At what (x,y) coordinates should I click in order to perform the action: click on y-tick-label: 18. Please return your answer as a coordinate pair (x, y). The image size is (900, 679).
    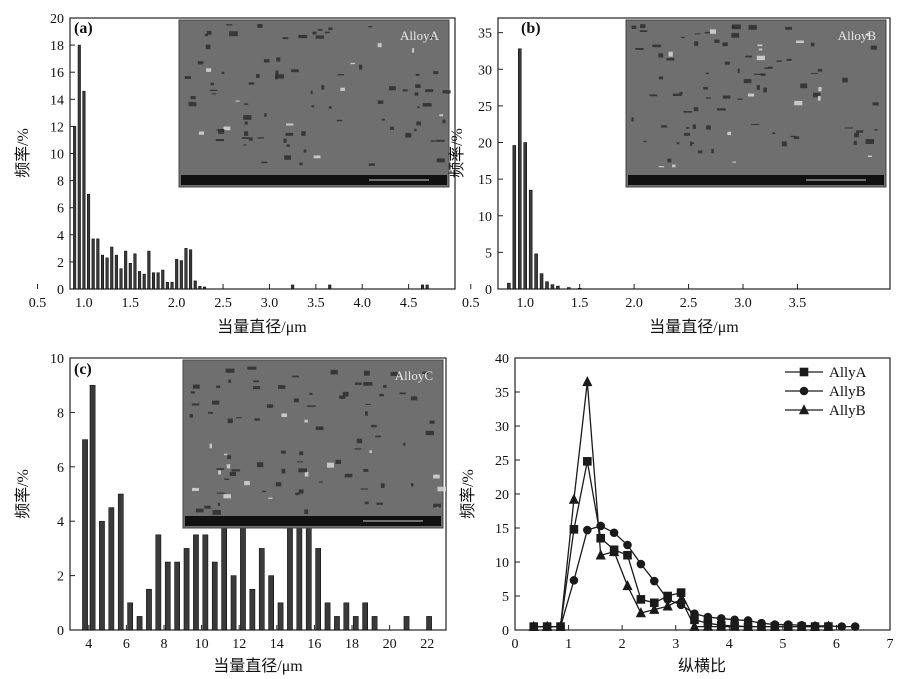
    Looking at the image, I should click on (57, 46).